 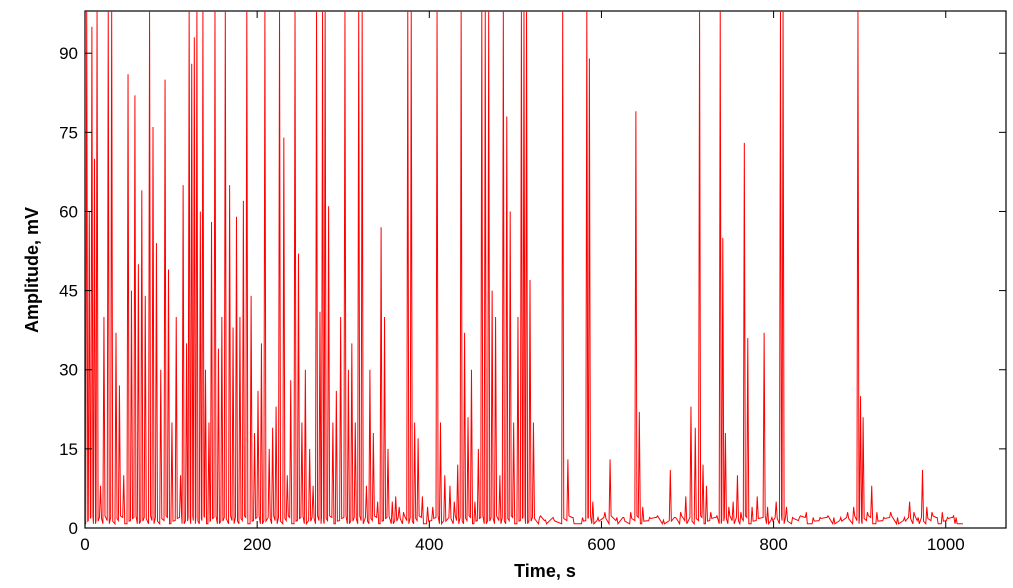 What do you see at coordinates (68, 211) in the screenshot?
I see `y-tick-label: 60` at bounding box center [68, 211].